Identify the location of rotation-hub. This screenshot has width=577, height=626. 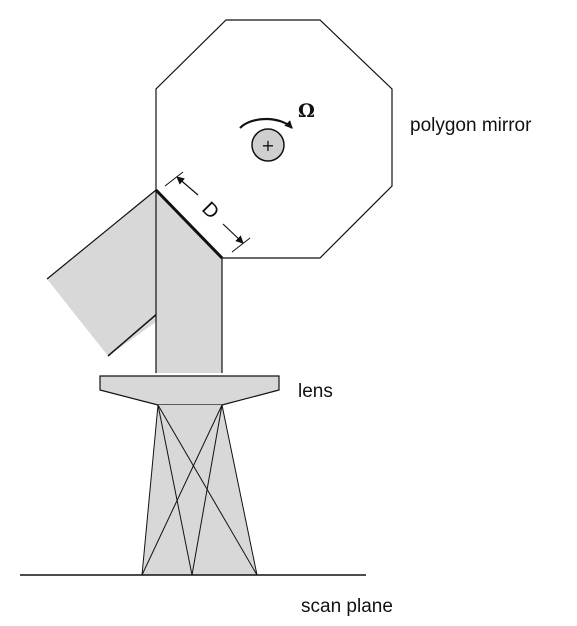
(268, 145).